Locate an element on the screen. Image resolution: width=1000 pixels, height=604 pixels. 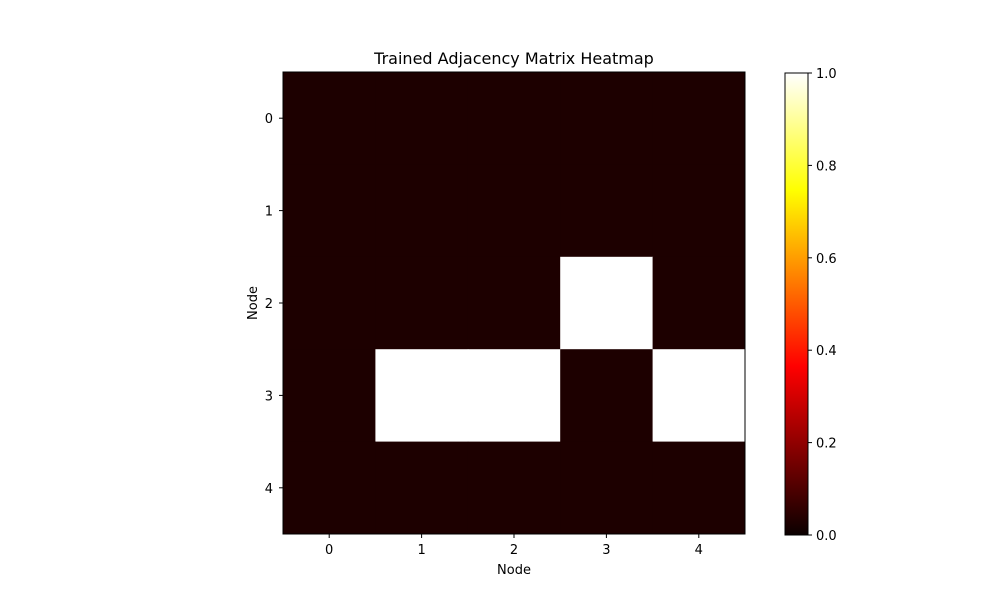
colorbar-tick-label: 0.8 is located at coordinates (826, 166).